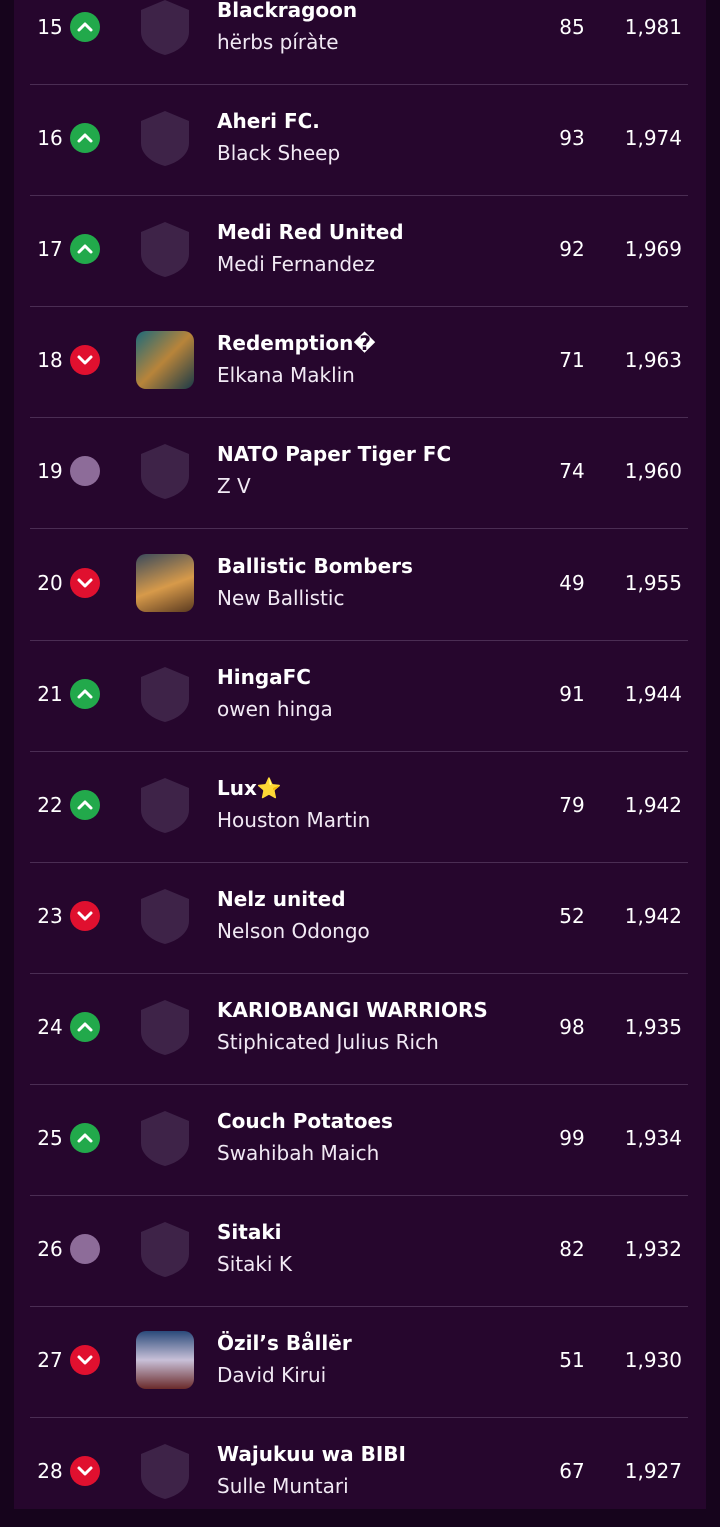 This screenshot has height=1527, width=720. I want to click on total-points: 1,930, so click(653, 1360).